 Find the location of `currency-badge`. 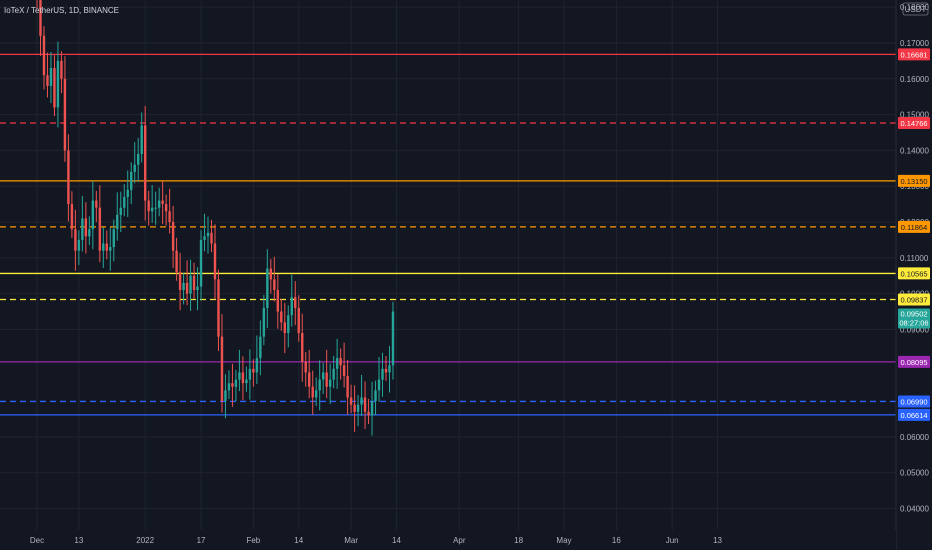

currency-badge is located at coordinates (915, 9).